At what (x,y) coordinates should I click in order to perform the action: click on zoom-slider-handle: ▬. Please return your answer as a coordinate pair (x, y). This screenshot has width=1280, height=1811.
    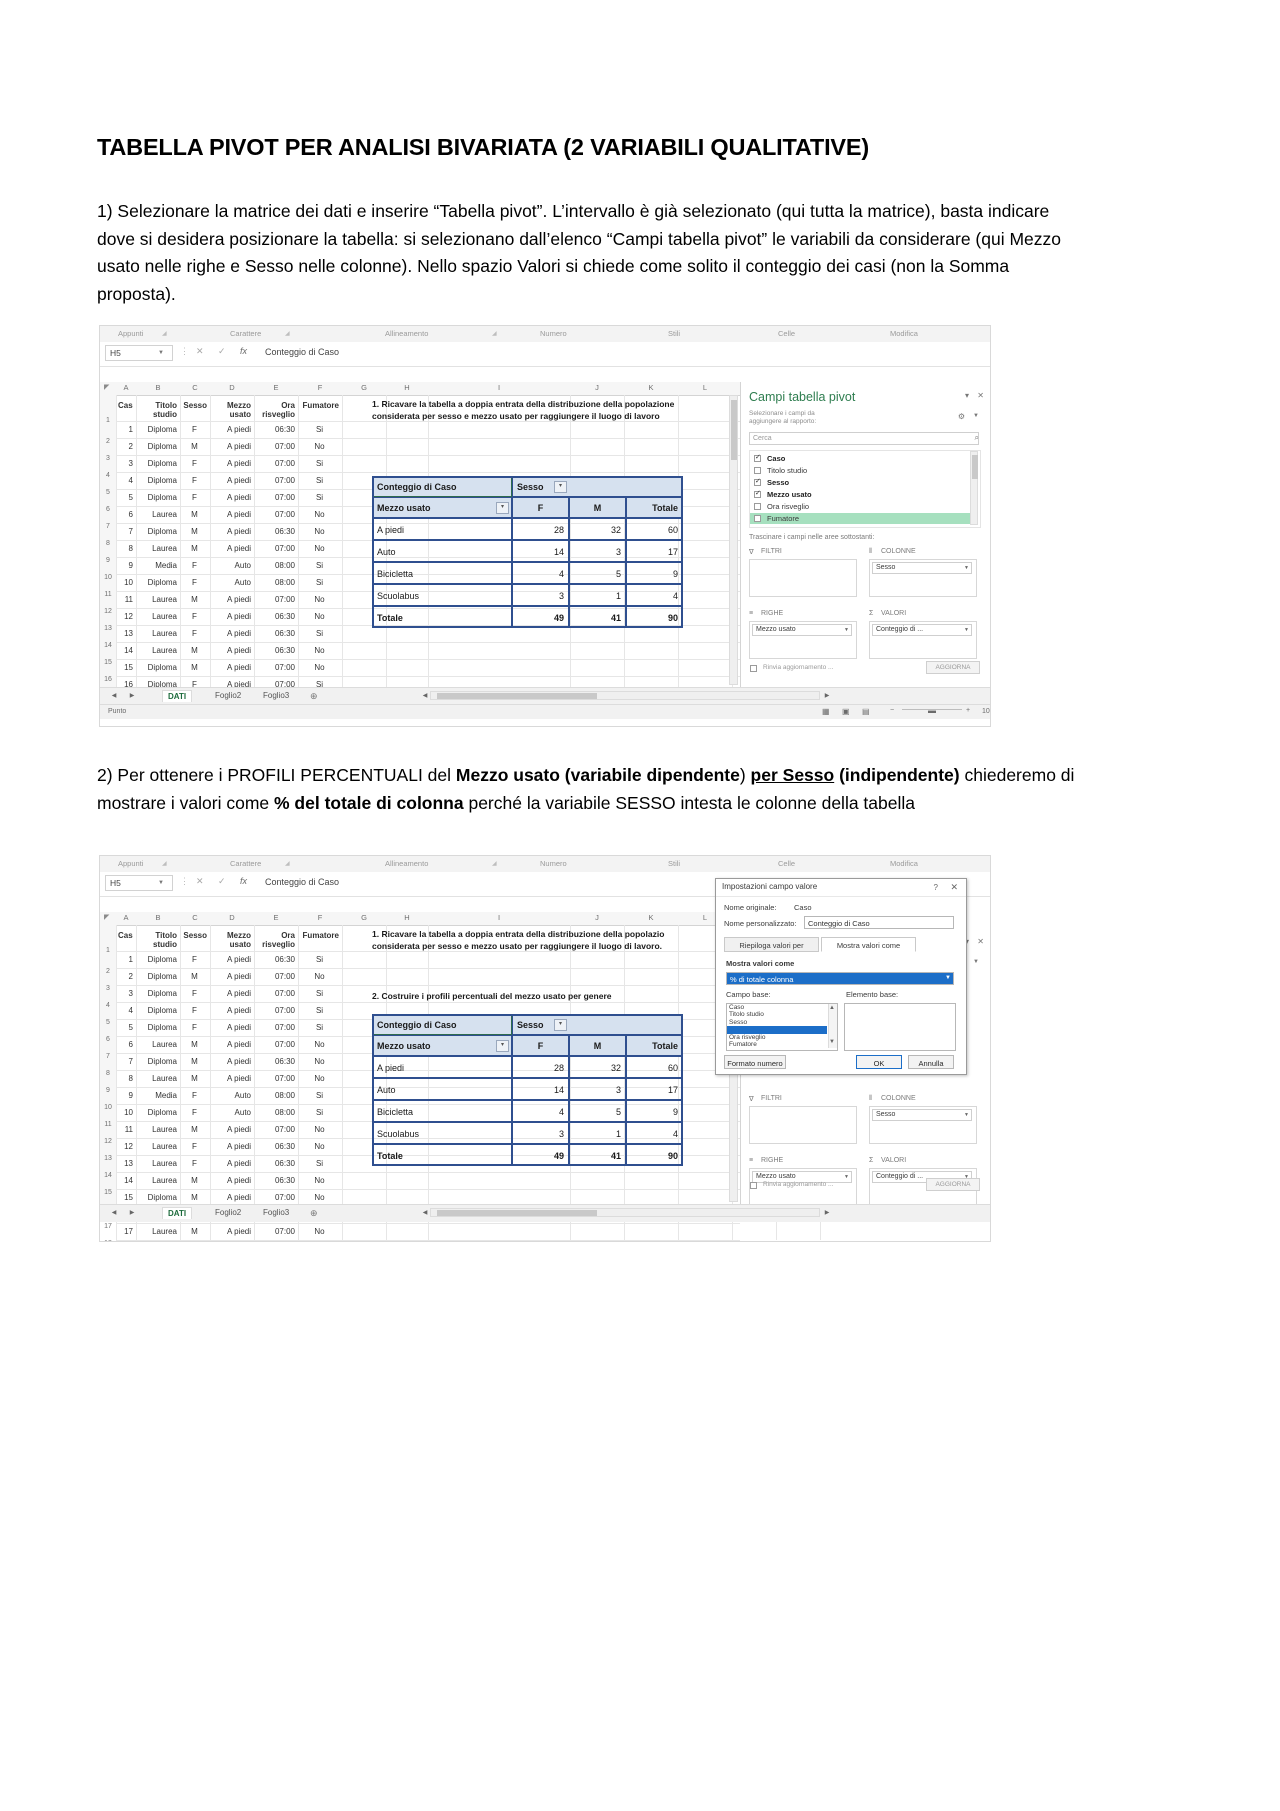
    Looking at the image, I should click on (932, 710).